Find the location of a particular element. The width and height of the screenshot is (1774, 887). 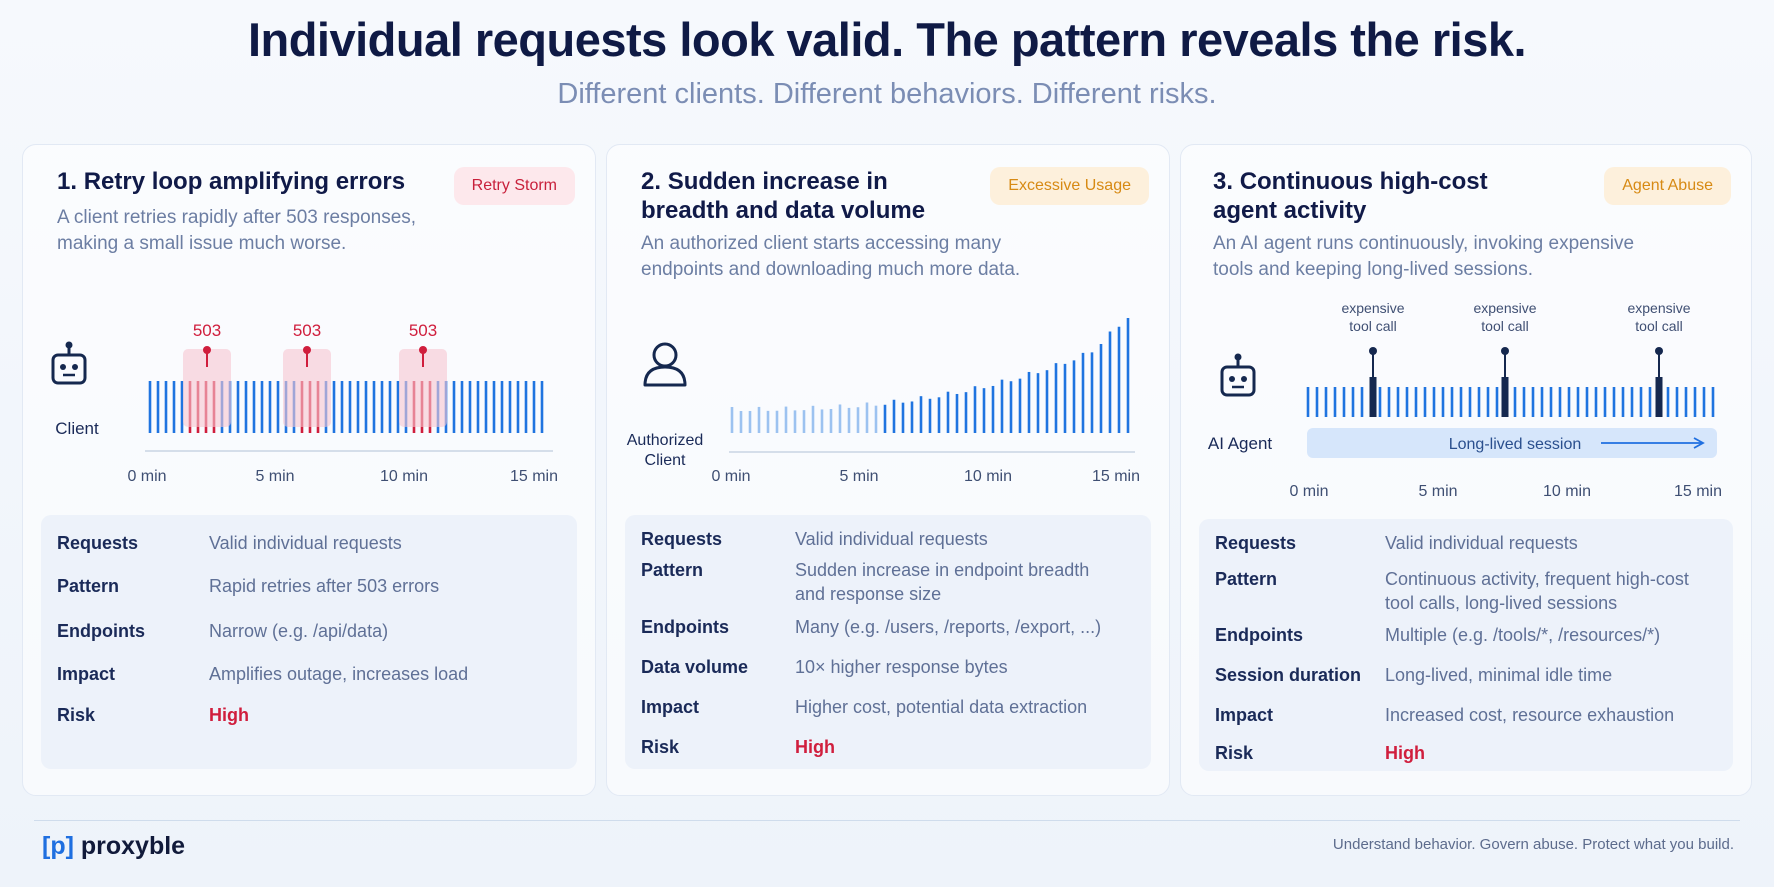

retry-storm-badge: Retry Storm is located at coordinates (514, 186).